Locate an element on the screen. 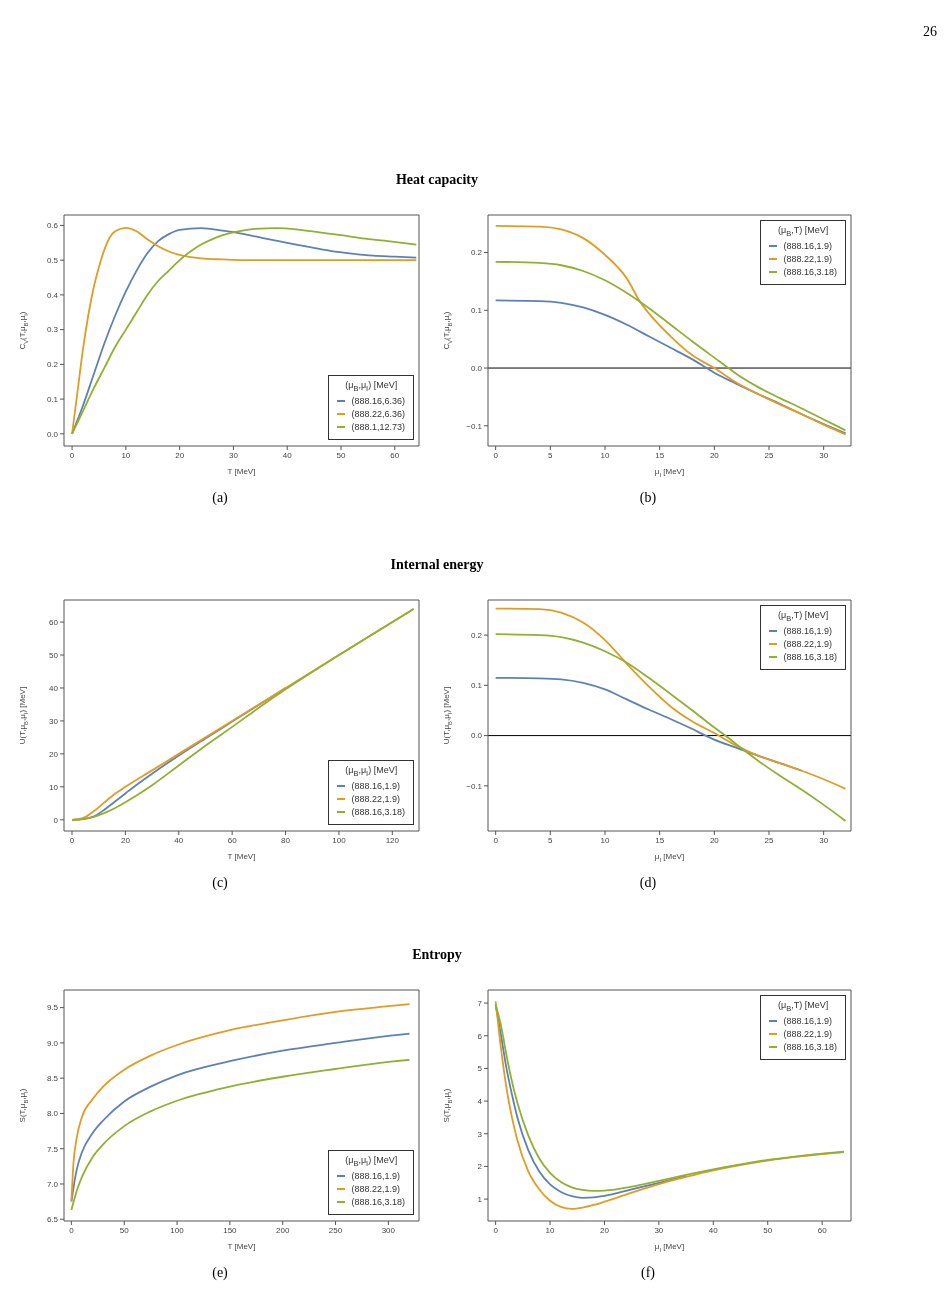  y-tick-label: 6 is located at coordinates (480, 1036).